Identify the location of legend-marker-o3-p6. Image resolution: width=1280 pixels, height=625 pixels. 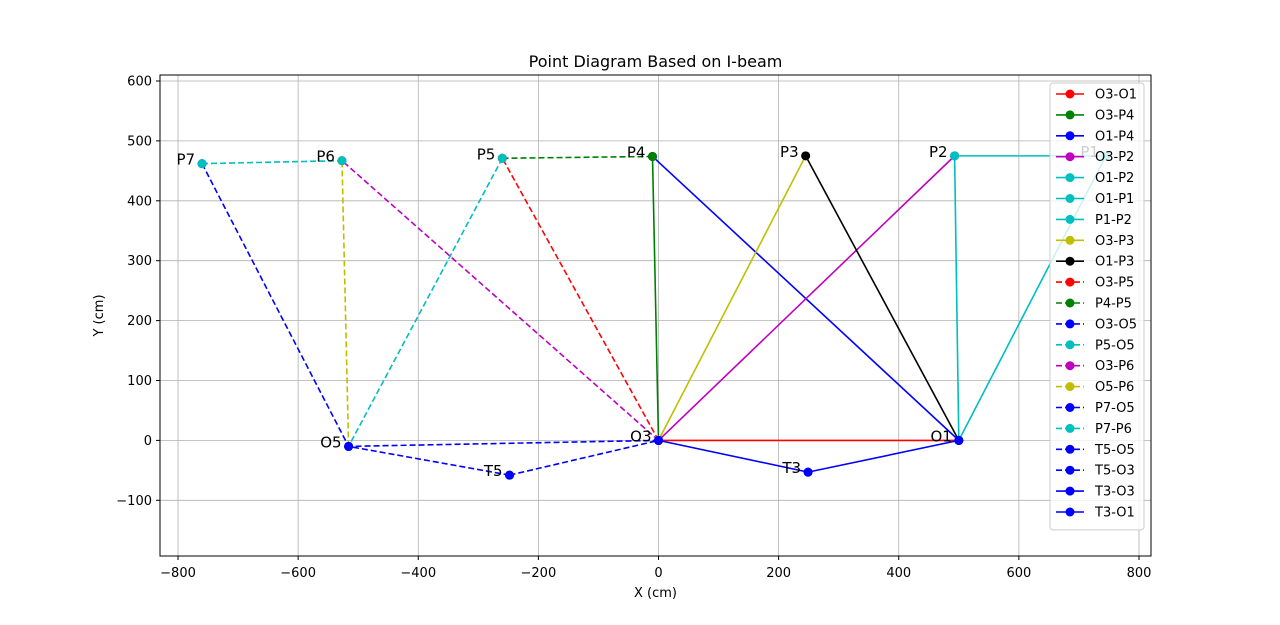
(1070, 366).